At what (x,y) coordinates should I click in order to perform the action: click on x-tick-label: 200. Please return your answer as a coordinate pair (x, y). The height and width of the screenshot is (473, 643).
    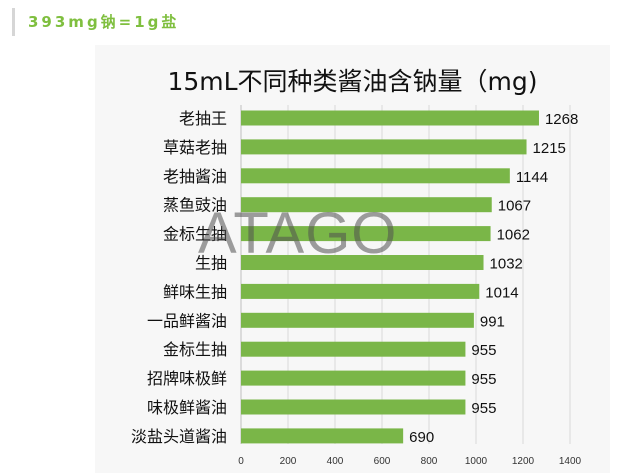
    Looking at the image, I should click on (288, 461).